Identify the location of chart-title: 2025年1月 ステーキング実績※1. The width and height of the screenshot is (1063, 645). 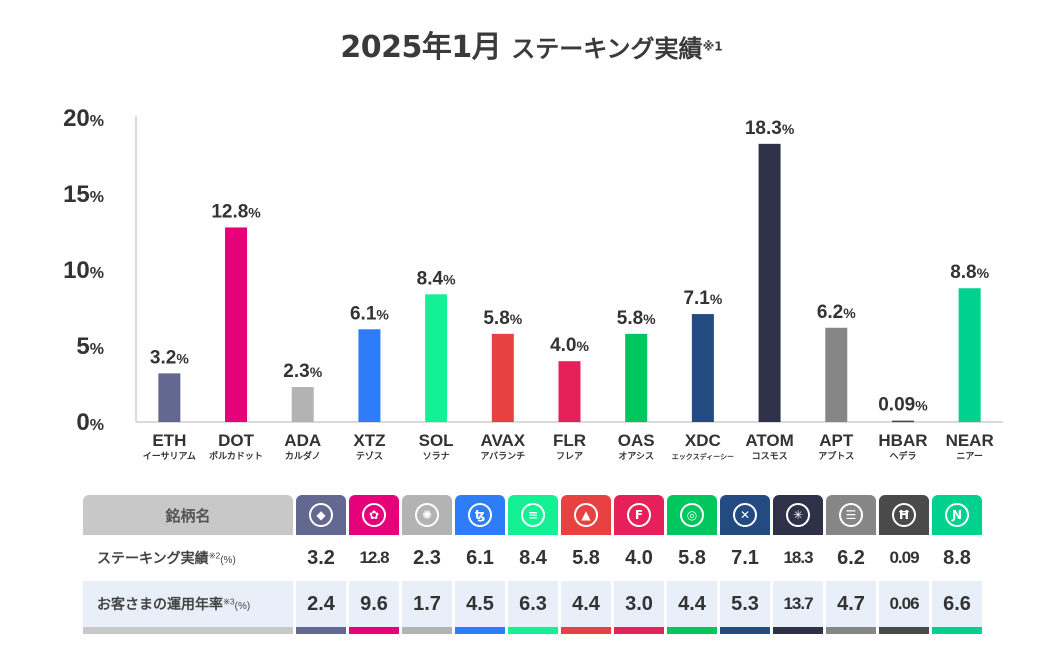
(531, 44).